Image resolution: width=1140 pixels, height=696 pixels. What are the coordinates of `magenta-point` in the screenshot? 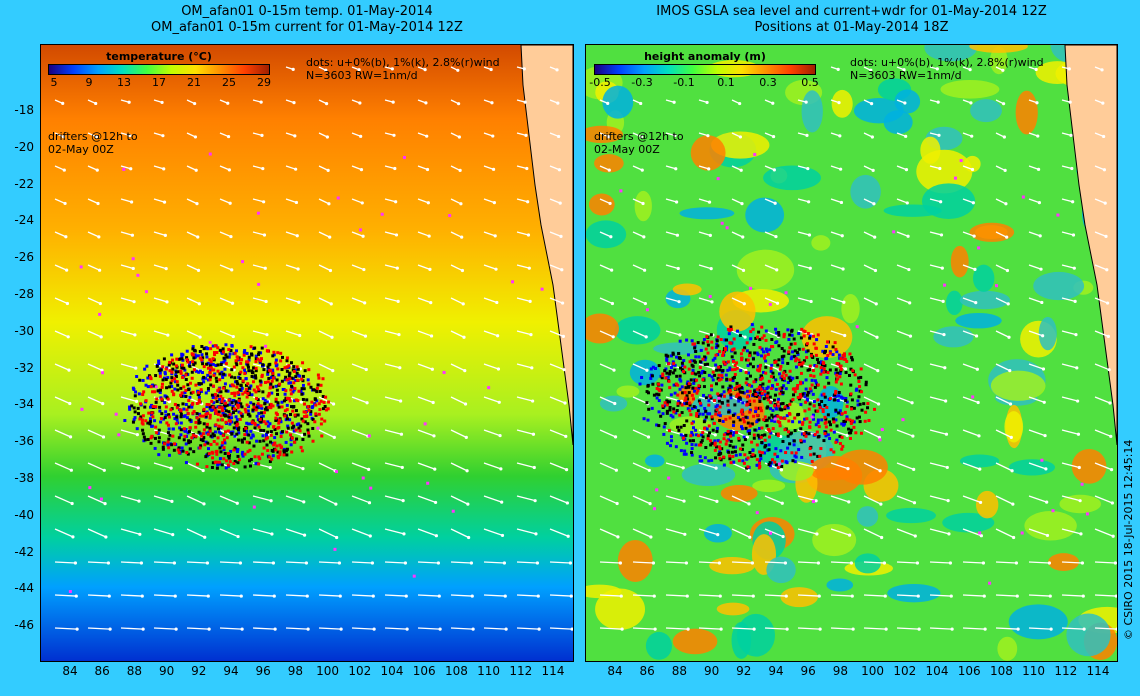 It's located at (70, 592).